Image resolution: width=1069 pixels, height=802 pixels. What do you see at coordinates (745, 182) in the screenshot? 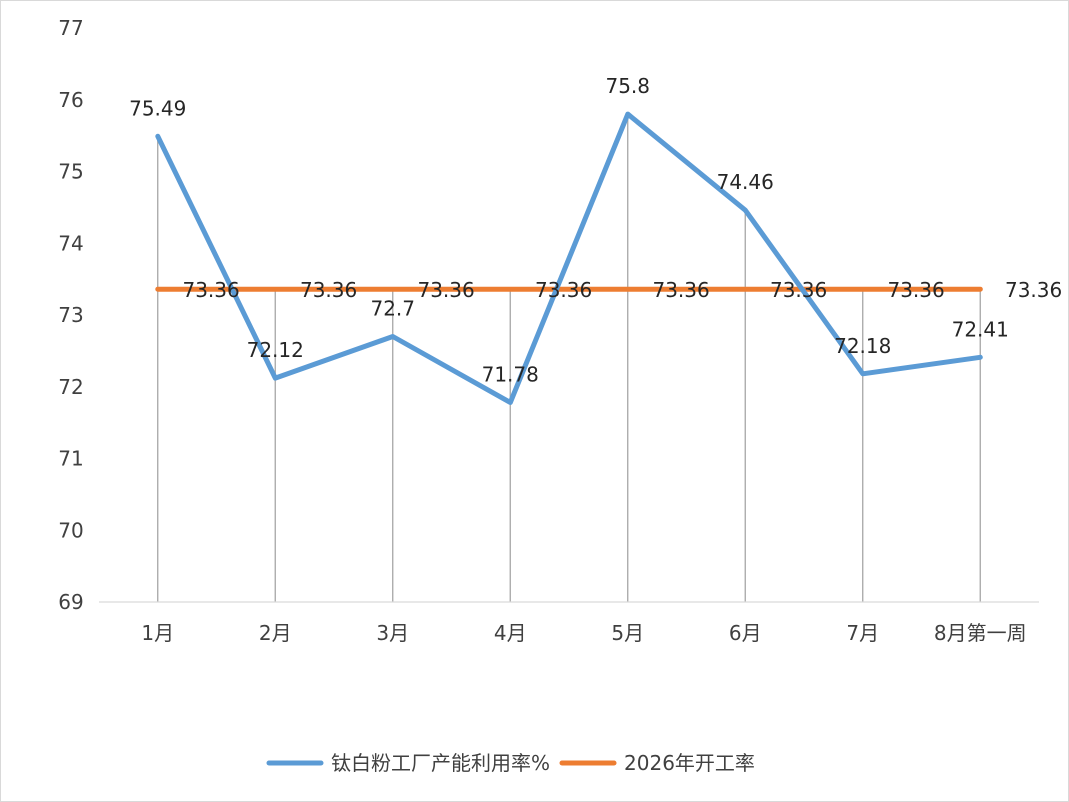
I see `utilization-data-label: 74.46` at bounding box center [745, 182].